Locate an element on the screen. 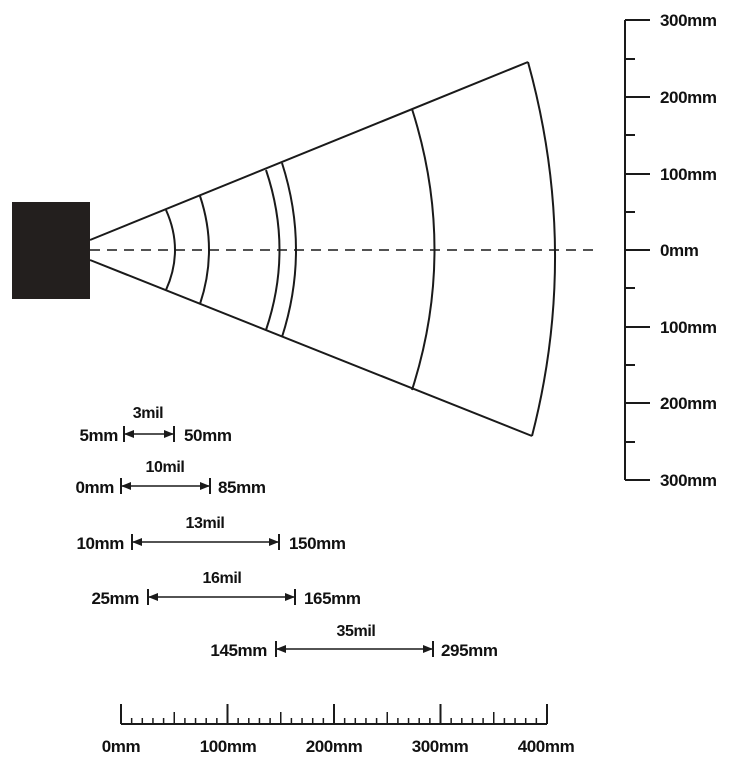 This screenshot has height=769, width=736. range-far-label: 295mm is located at coordinates (469, 650).